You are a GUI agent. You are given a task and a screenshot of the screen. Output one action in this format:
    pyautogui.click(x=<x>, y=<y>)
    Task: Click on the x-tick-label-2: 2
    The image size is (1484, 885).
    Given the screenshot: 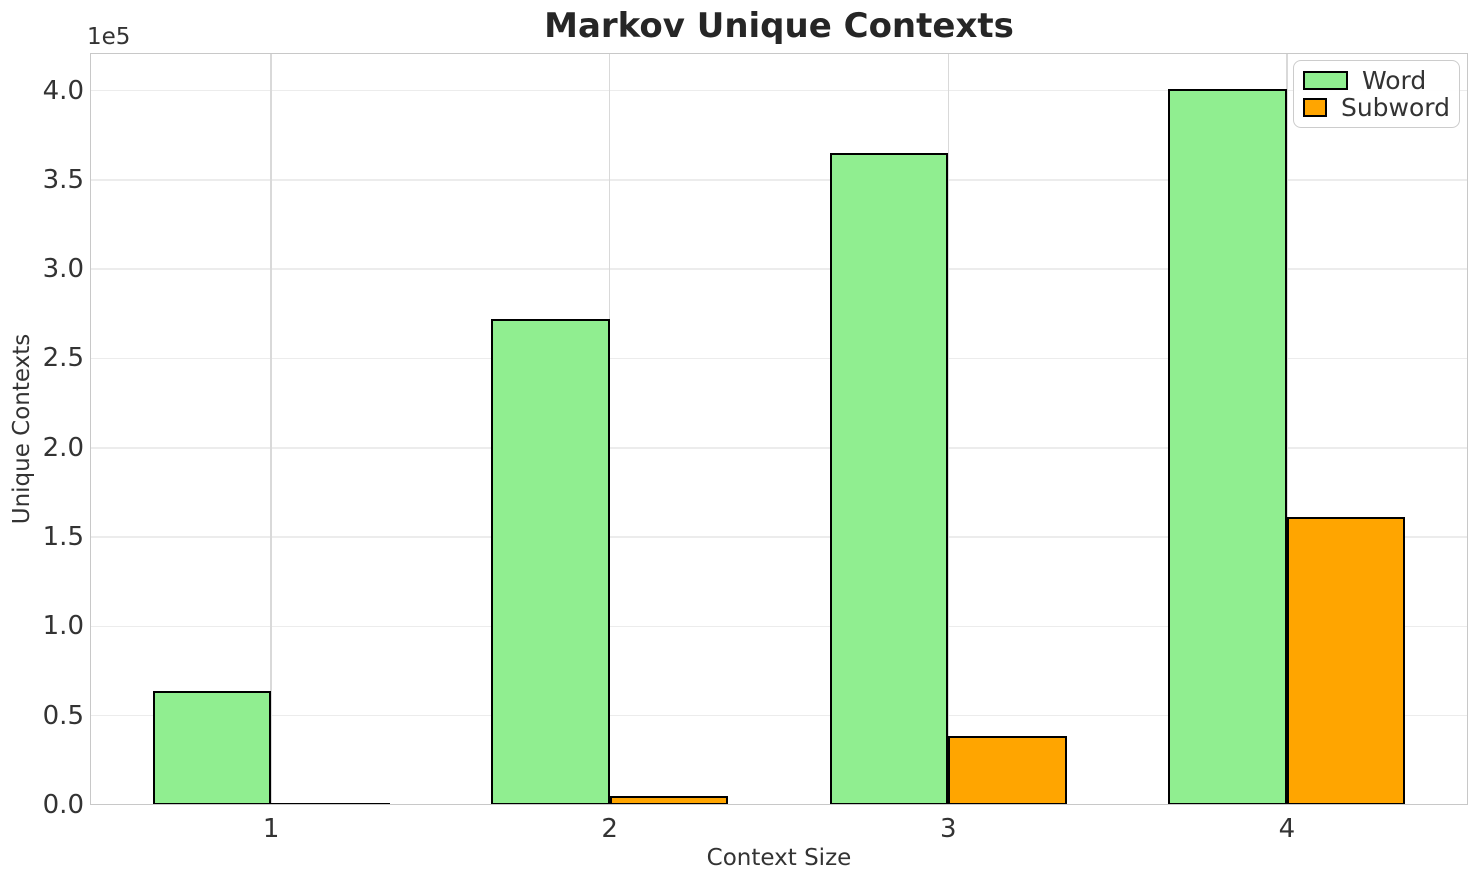 What is the action you would take?
    pyautogui.click(x=609, y=829)
    